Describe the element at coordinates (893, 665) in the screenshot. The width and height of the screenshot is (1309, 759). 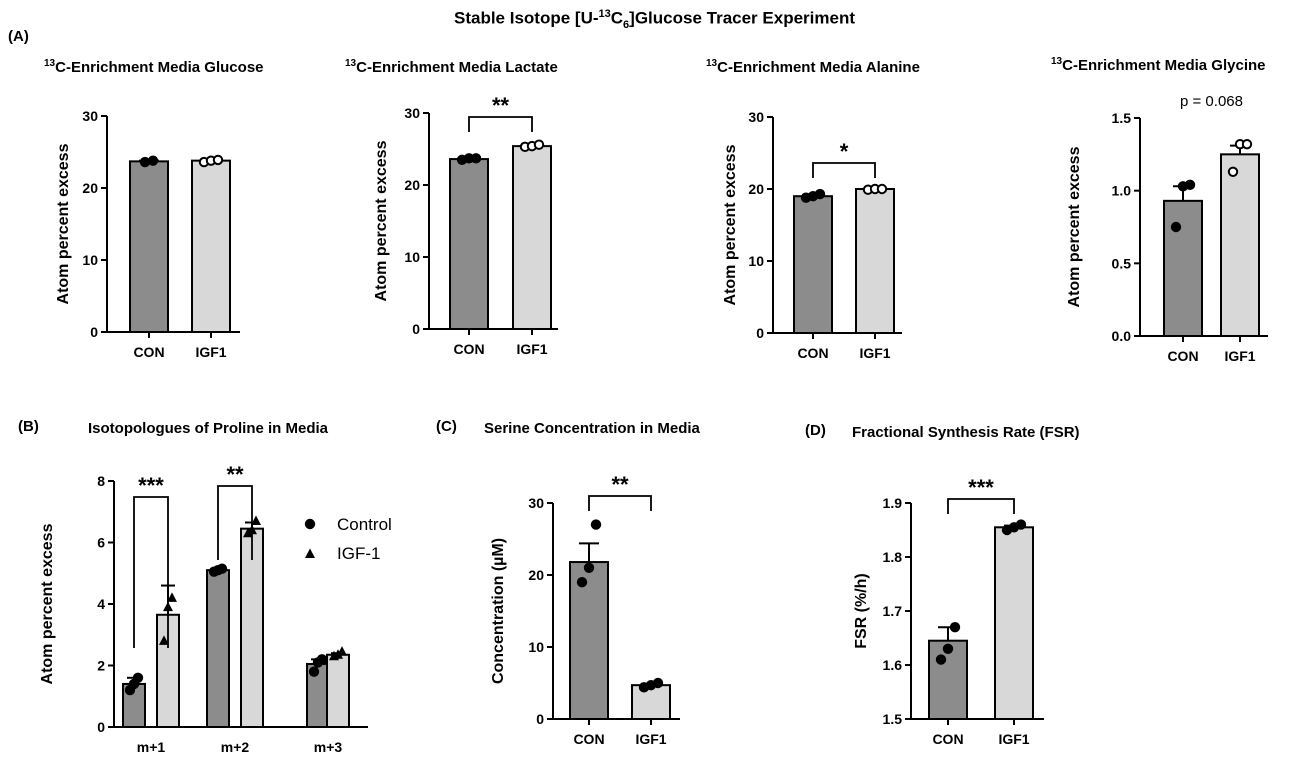
I see `fsr-y-tick-label: 1.6` at that location.